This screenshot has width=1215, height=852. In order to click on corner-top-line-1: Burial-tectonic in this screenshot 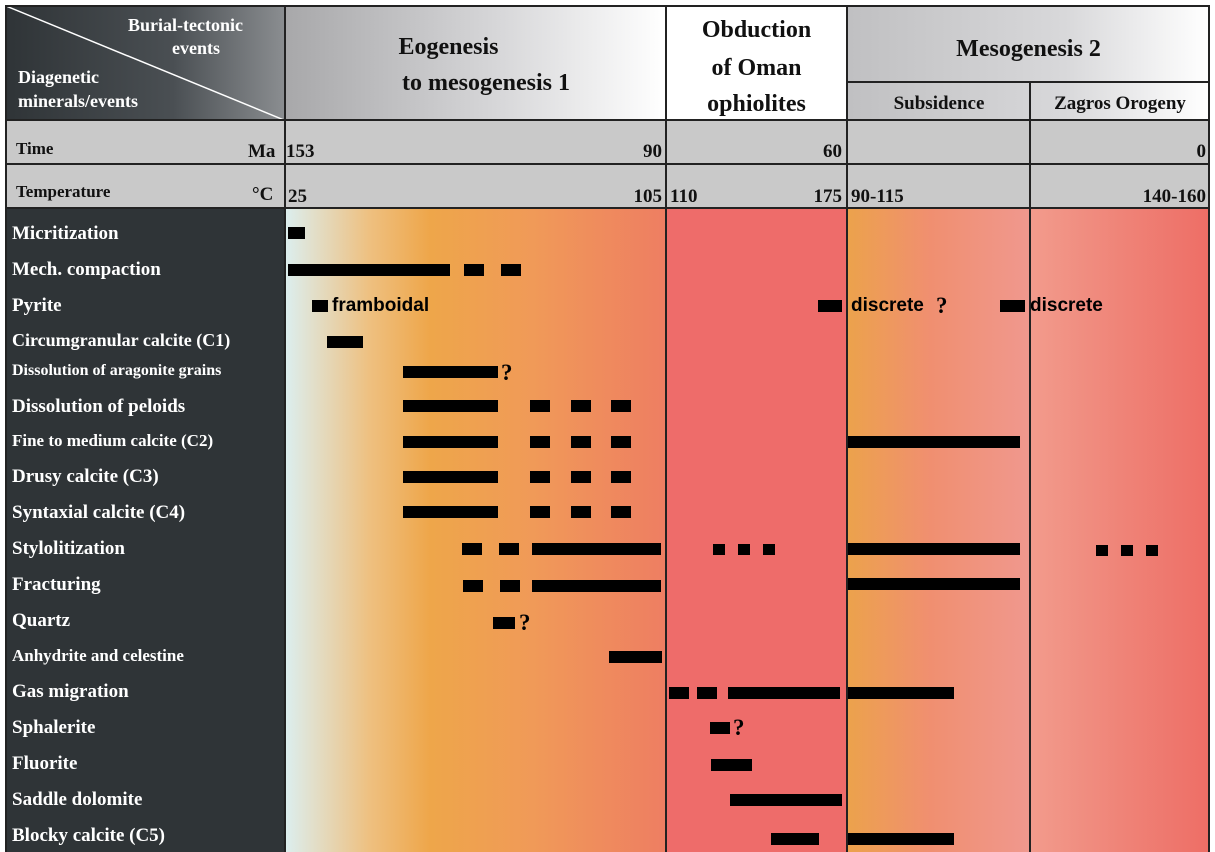, I will do `click(185, 25)`.